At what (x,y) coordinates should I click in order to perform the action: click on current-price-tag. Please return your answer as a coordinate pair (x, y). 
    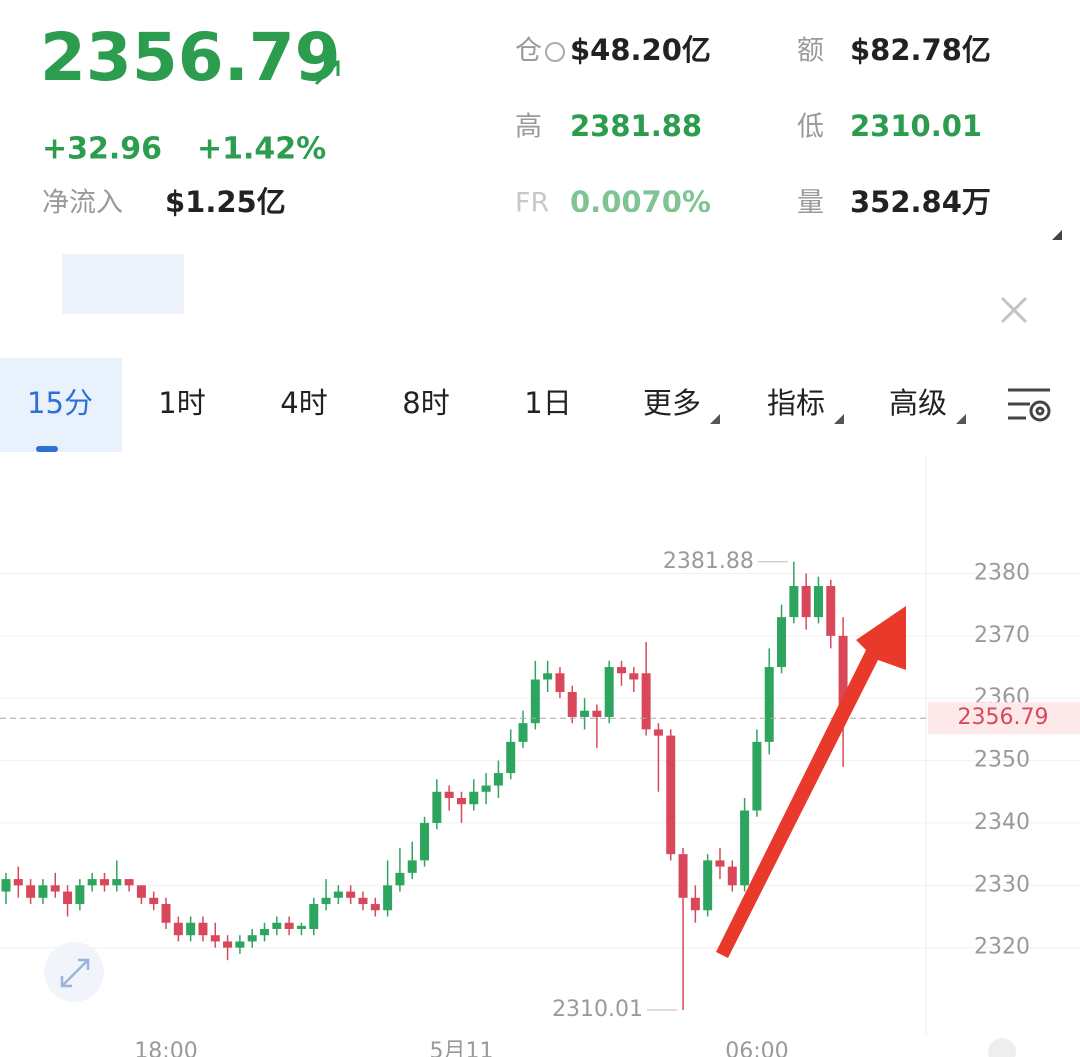
    Looking at the image, I should click on (1004, 718).